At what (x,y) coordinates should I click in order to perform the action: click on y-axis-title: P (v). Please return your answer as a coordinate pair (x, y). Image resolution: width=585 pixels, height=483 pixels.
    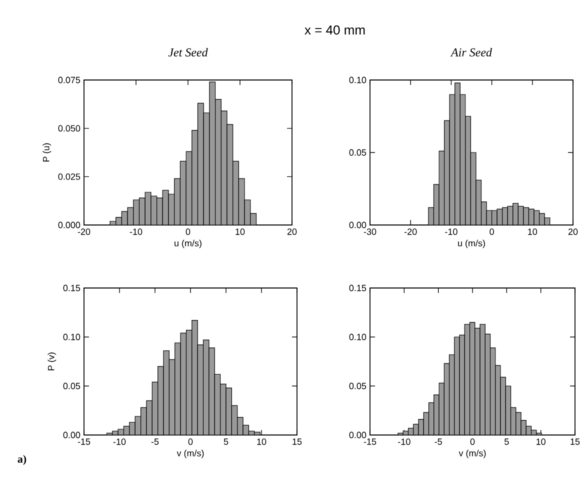
    Looking at the image, I should click on (52, 361).